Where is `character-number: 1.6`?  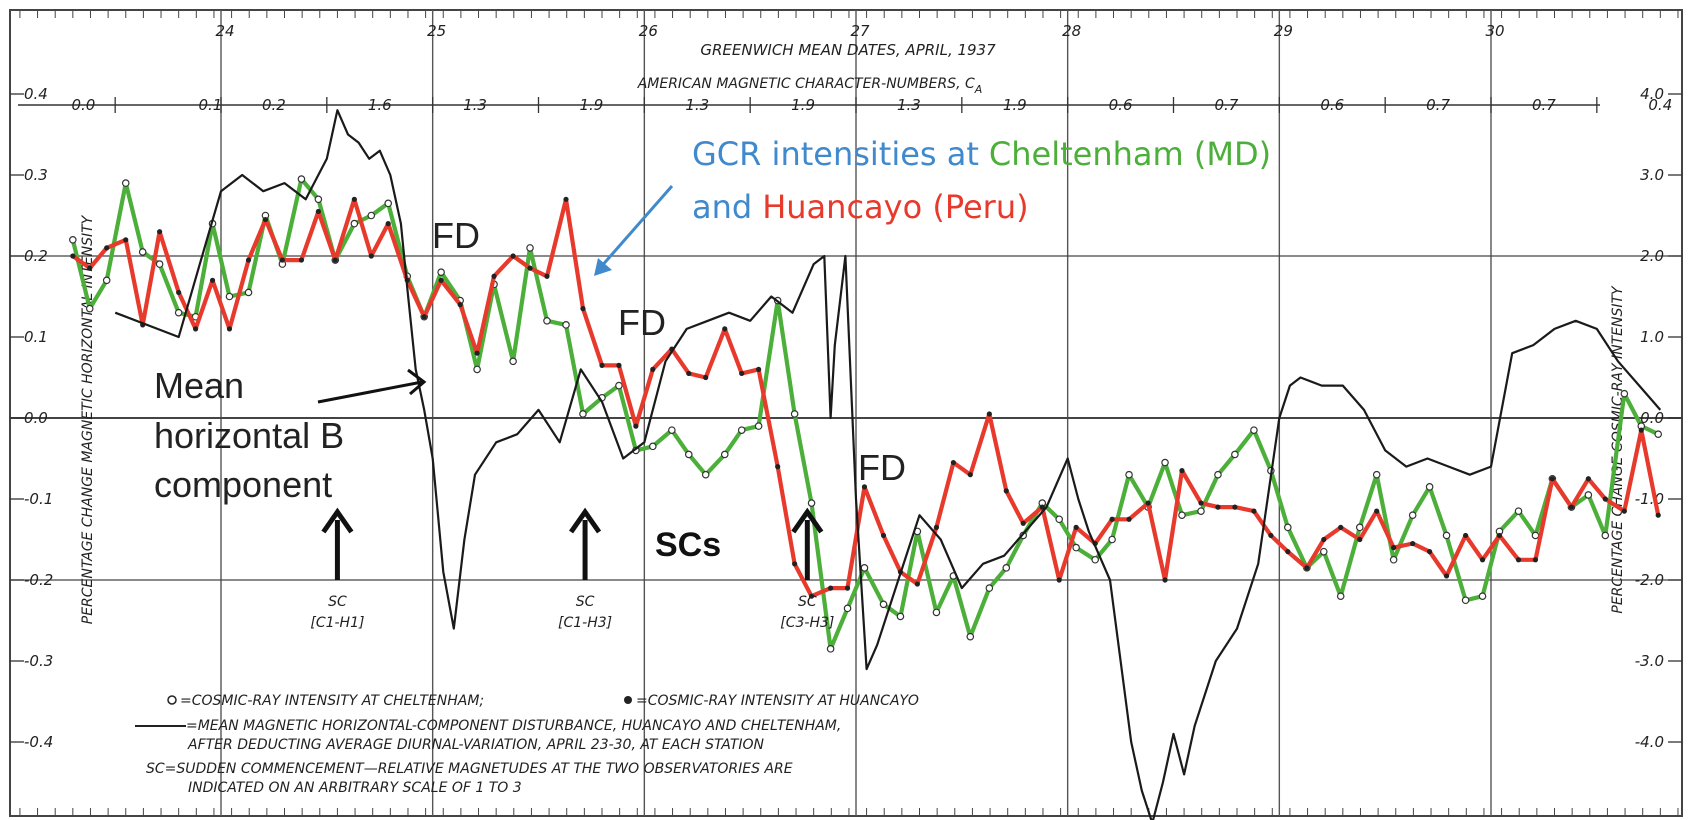
character-number: 1.6 is located at coordinates (380, 105).